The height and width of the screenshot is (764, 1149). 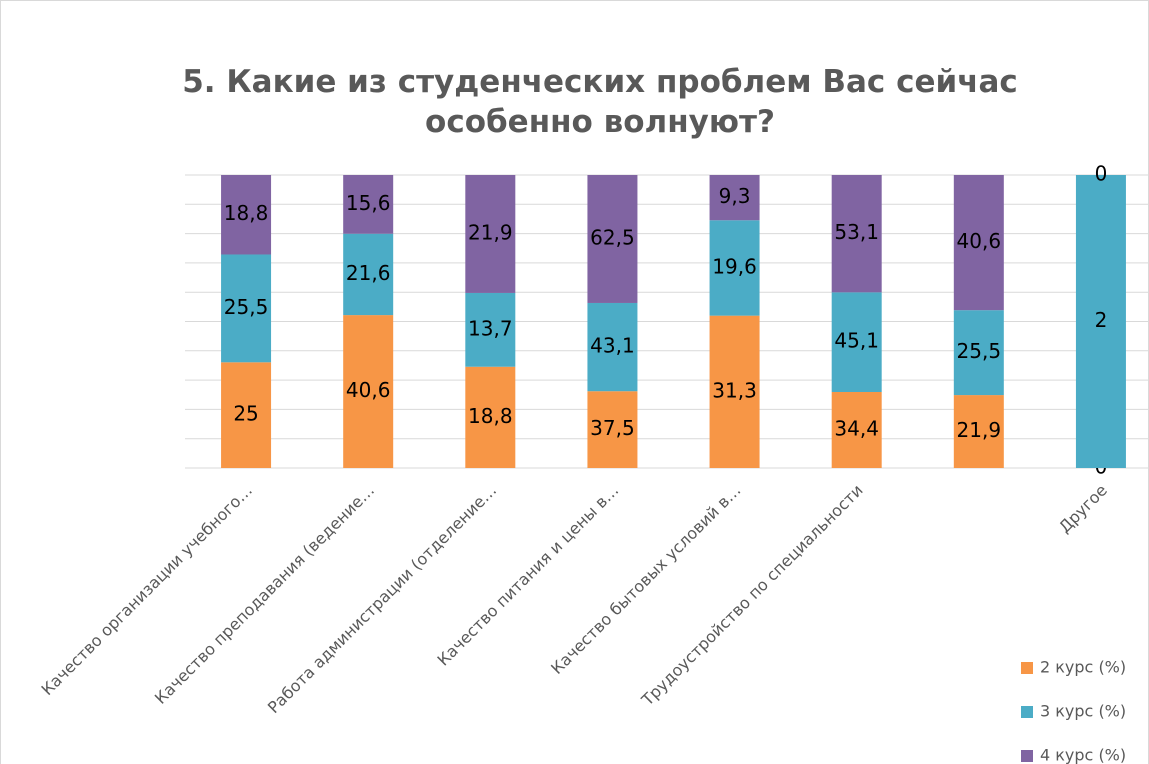 I want to click on data-label: 19,6, so click(x=734, y=266).